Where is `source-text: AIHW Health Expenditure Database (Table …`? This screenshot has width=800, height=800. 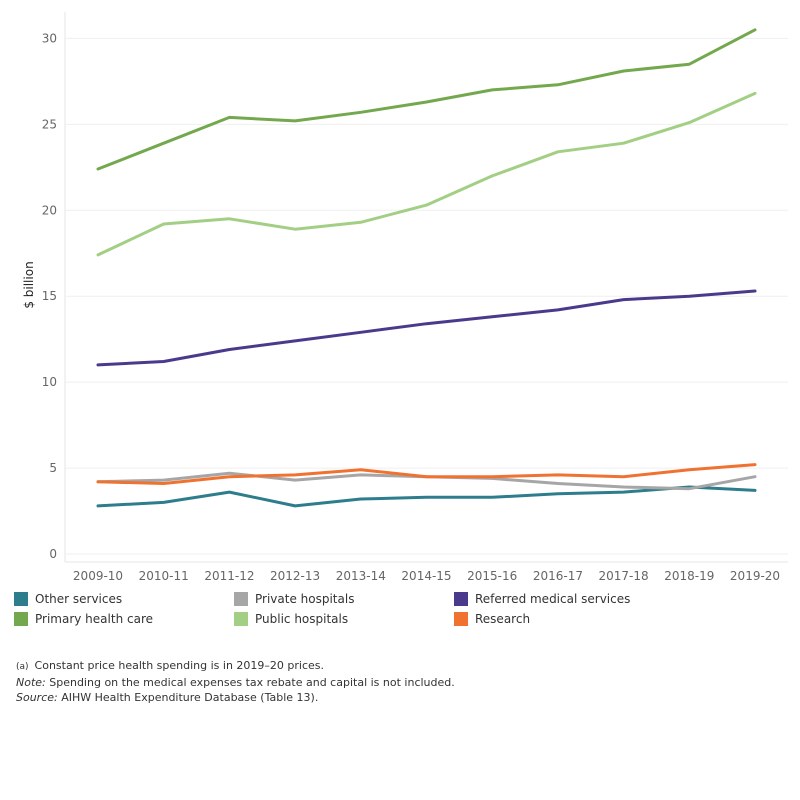
source-text: AIHW Health Expenditure Database (Table … is located at coordinates (188, 697).